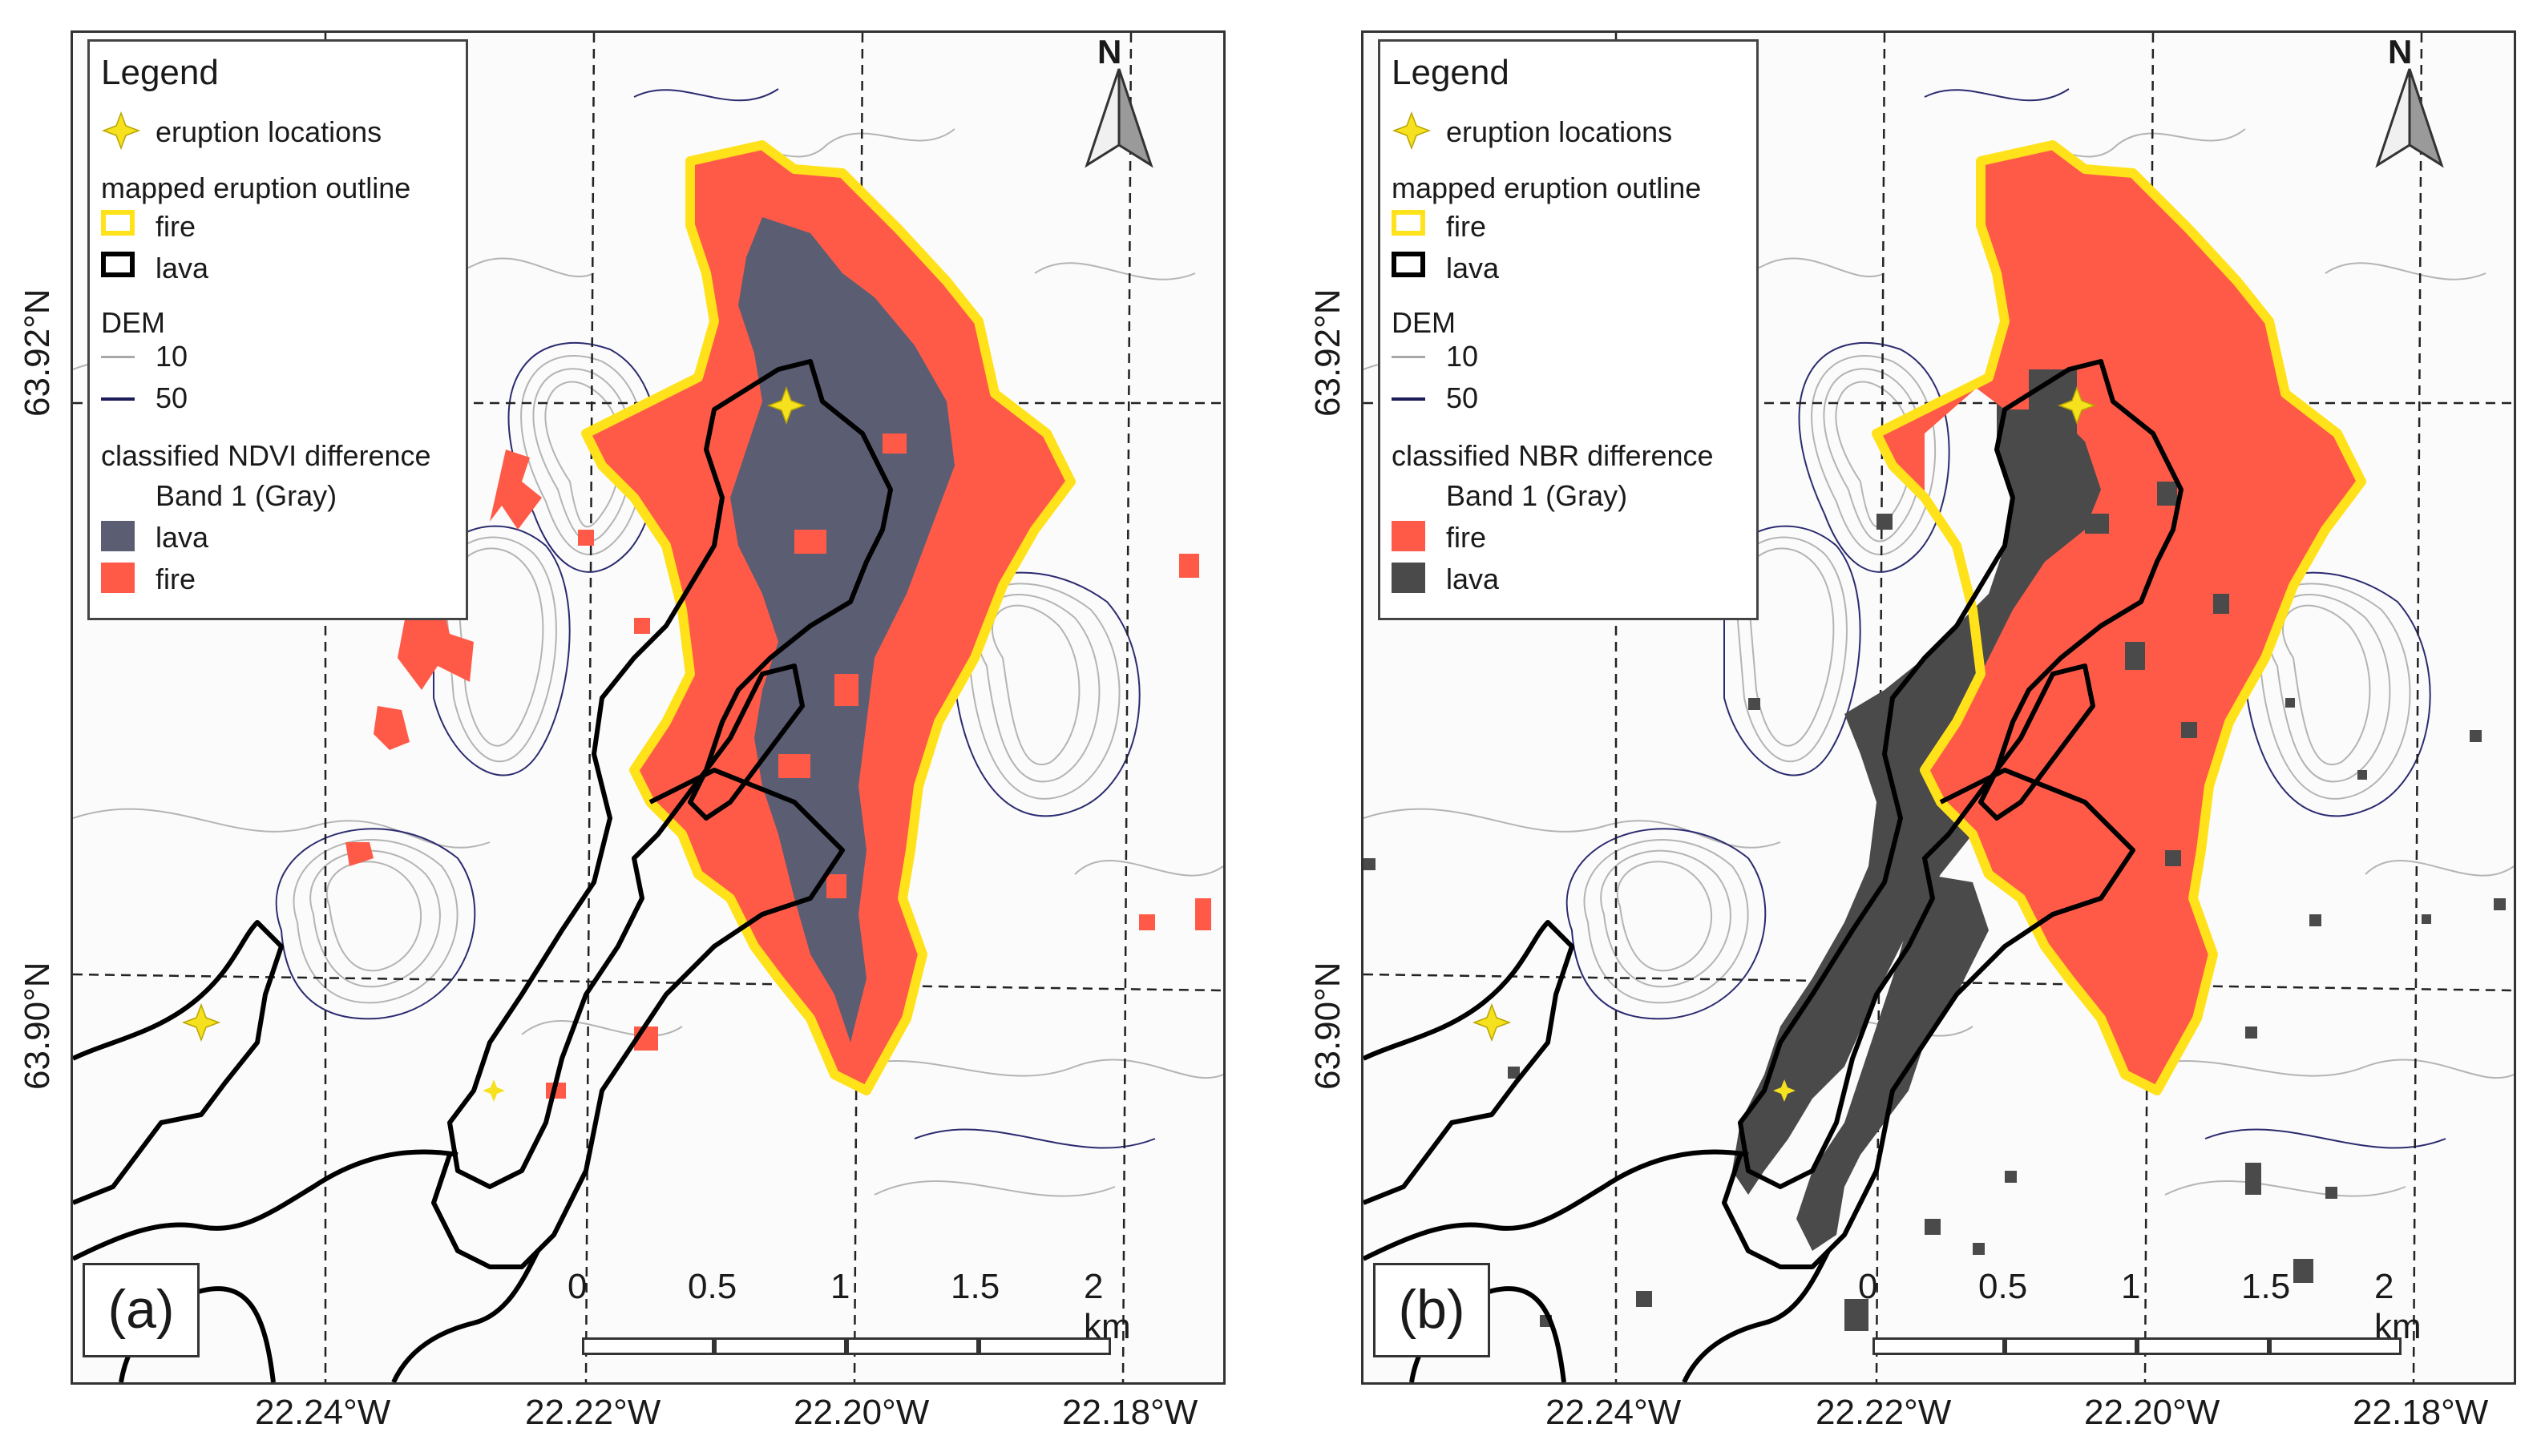 The width and height of the screenshot is (2541, 1456). What do you see at coordinates (1432, 1310) in the screenshot?
I see `panel-label: (b)` at bounding box center [1432, 1310].